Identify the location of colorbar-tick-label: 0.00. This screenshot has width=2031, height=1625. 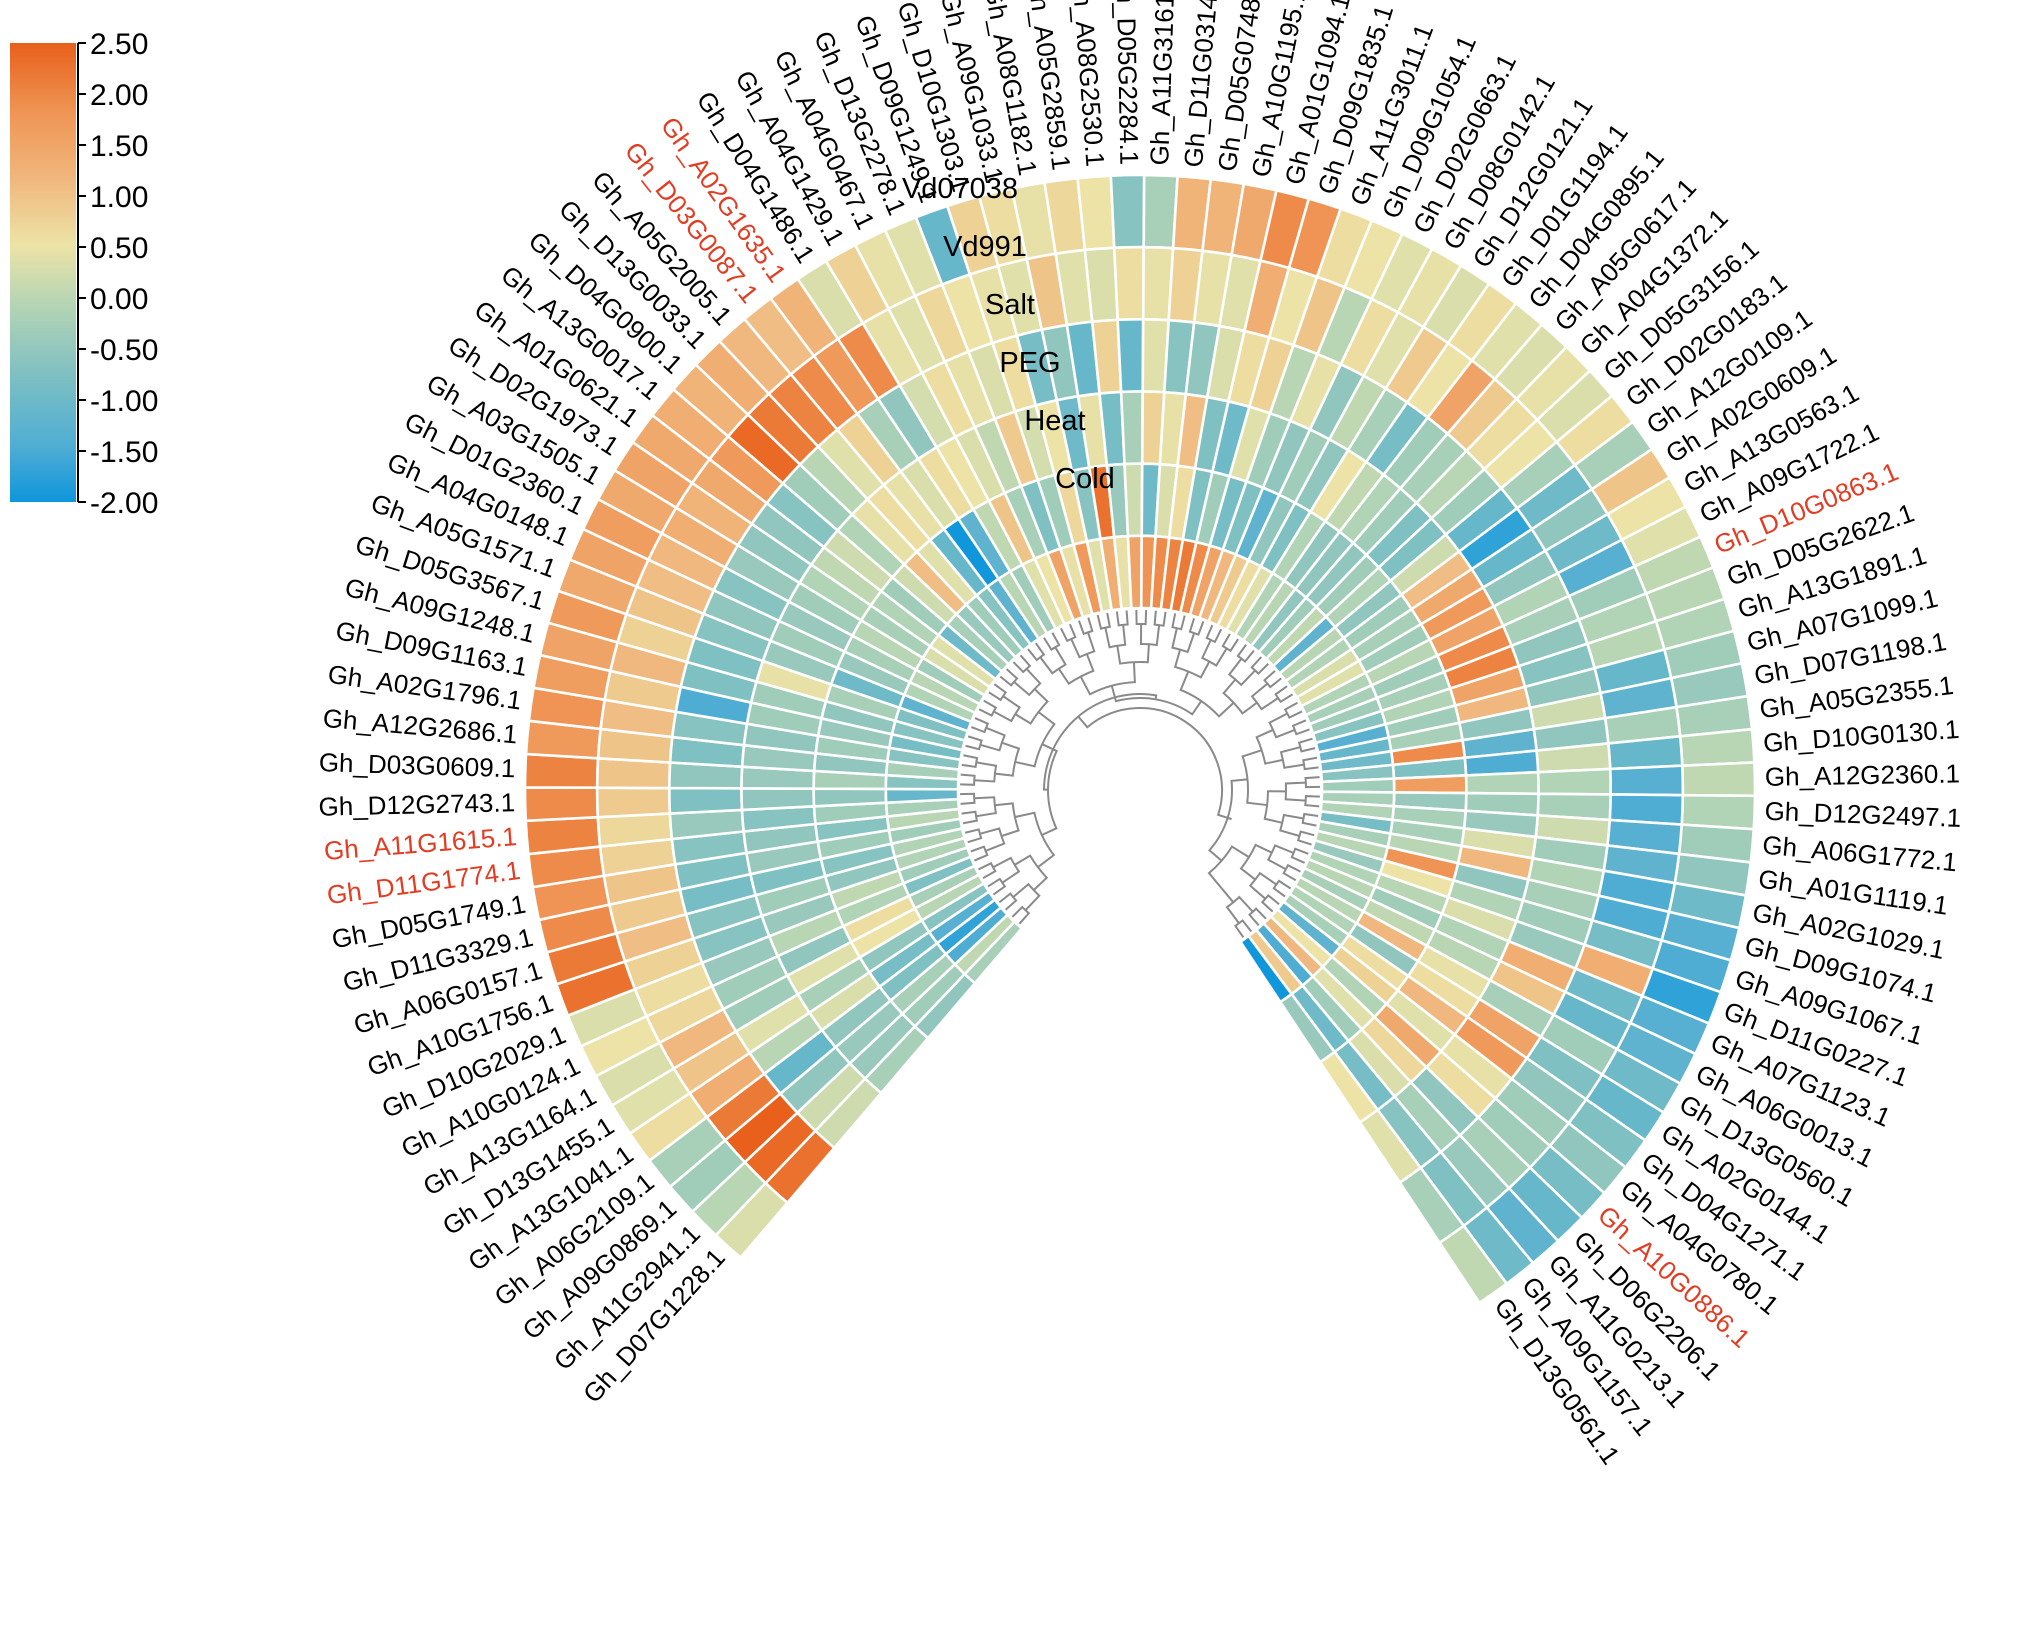
(119, 299).